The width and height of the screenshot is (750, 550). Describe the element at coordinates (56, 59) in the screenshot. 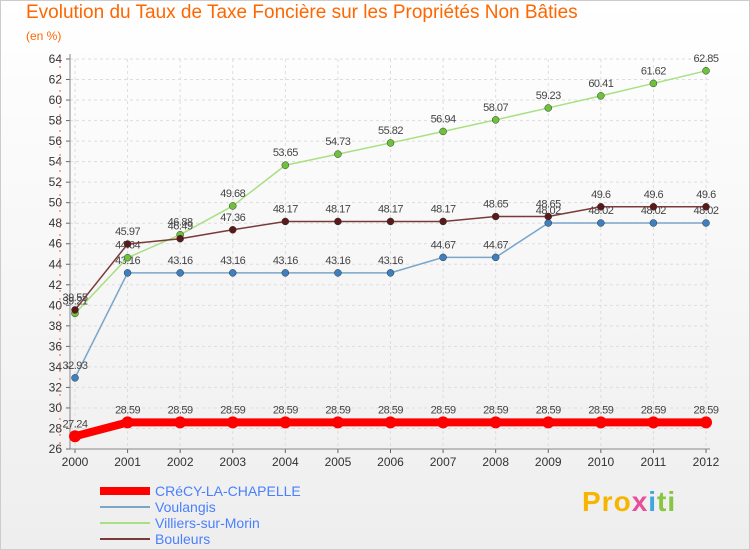

I see `y-tick-label: 64` at that location.